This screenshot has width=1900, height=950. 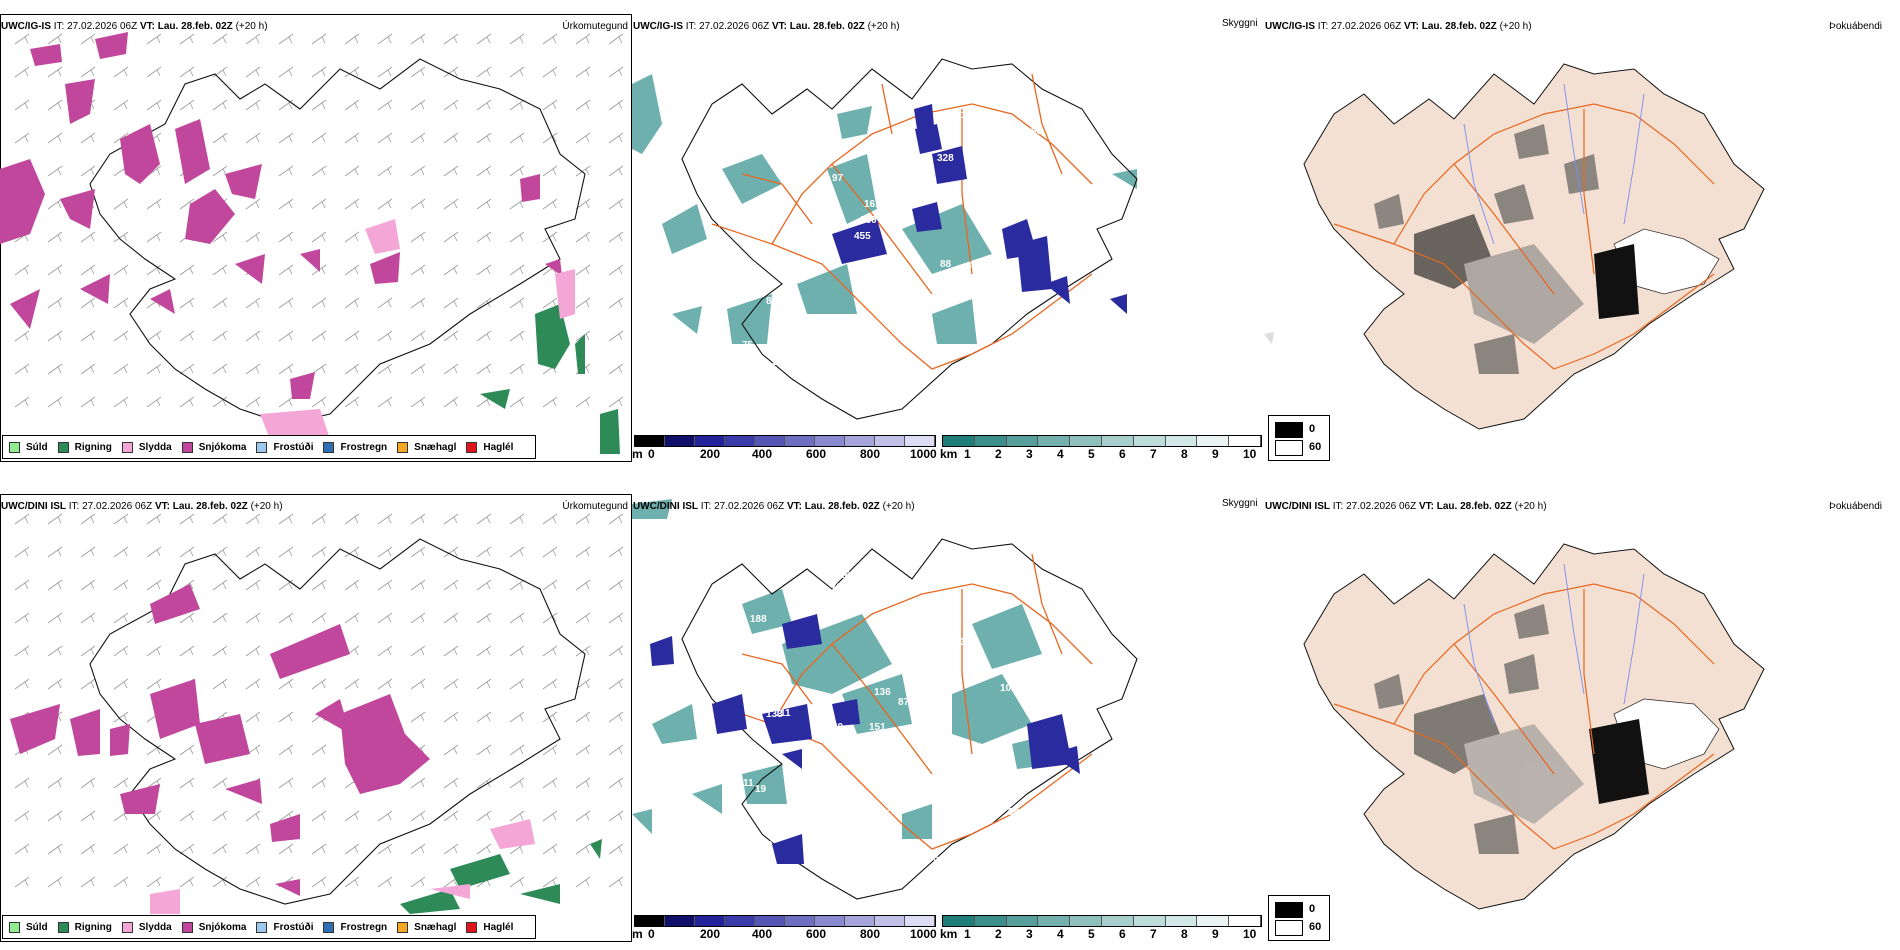 What do you see at coordinates (1299, 918) in the screenshot?
I see `fog-legend-bottom: 0 60` at bounding box center [1299, 918].